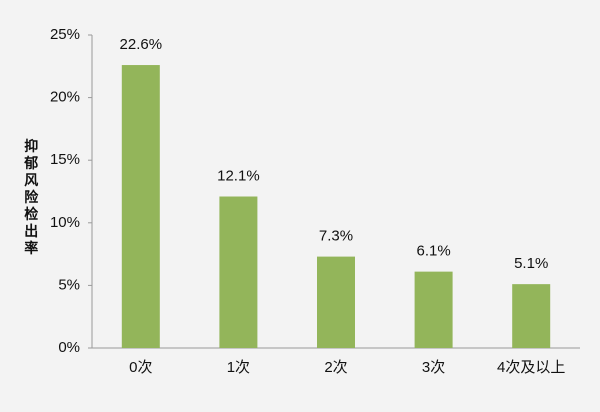 Image resolution: width=600 pixels, height=412 pixels. I want to click on y-tick-label: 25%, so click(65, 34).